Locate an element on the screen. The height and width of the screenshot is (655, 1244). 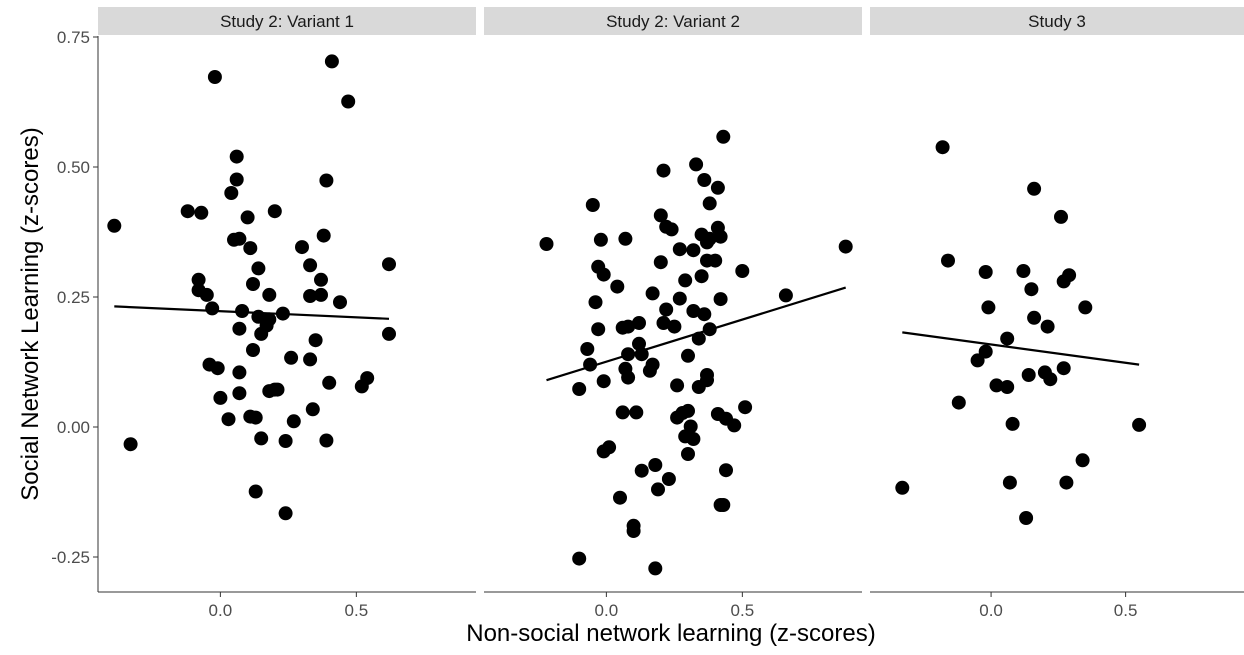
trend-line is located at coordinates (696, 334).